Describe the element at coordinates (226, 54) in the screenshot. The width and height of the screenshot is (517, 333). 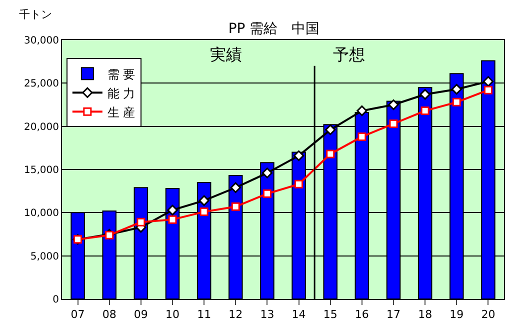
I see `annotation: 実績` at that location.